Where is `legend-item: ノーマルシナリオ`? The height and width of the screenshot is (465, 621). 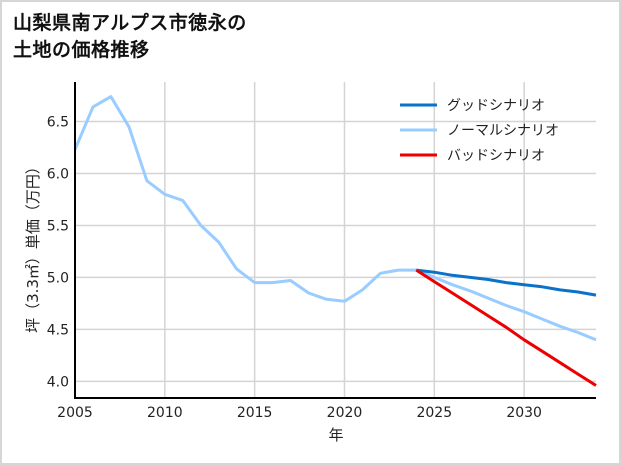 legend-item: ノーマルシナリオ is located at coordinates (479, 131).